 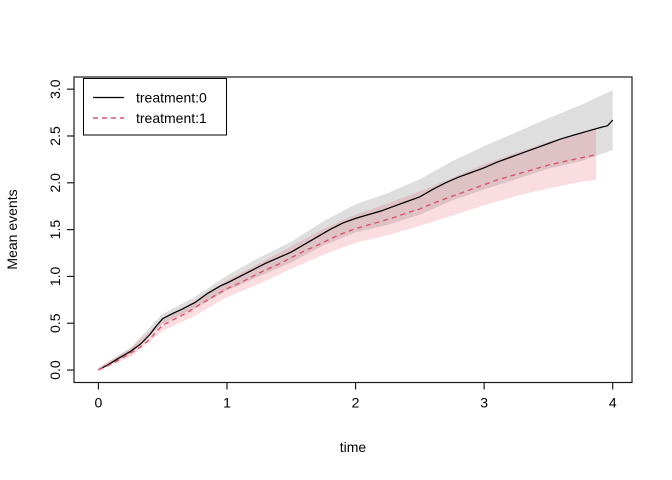 What do you see at coordinates (12, 229) in the screenshot?
I see `y-axis-title: Mean events` at bounding box center [12, 229].